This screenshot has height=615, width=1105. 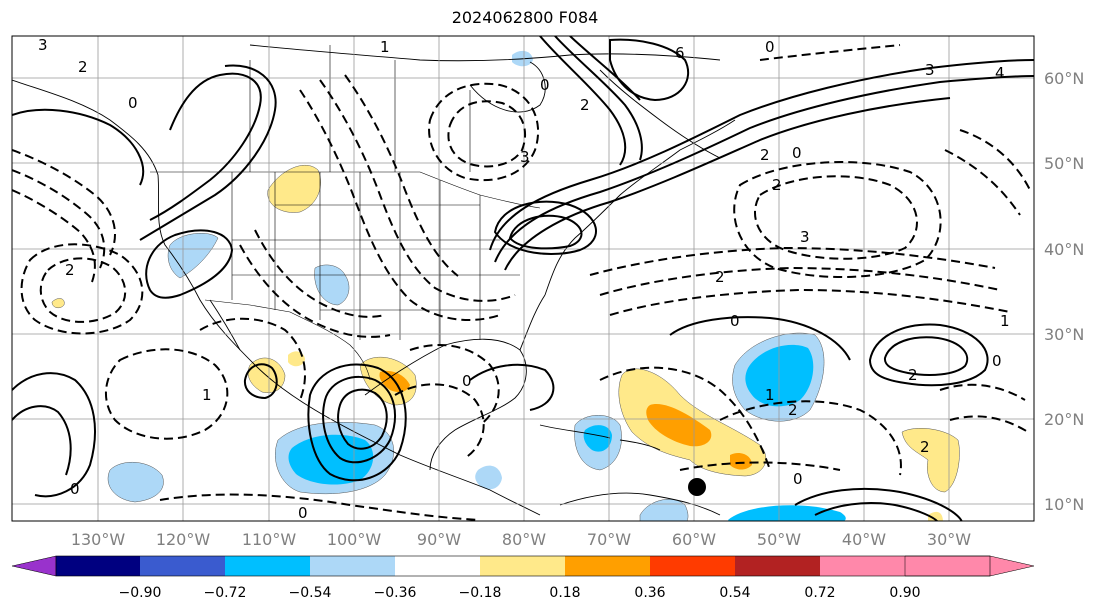 I want to click on lon-label: 110°W, so click(x=269, y=539).